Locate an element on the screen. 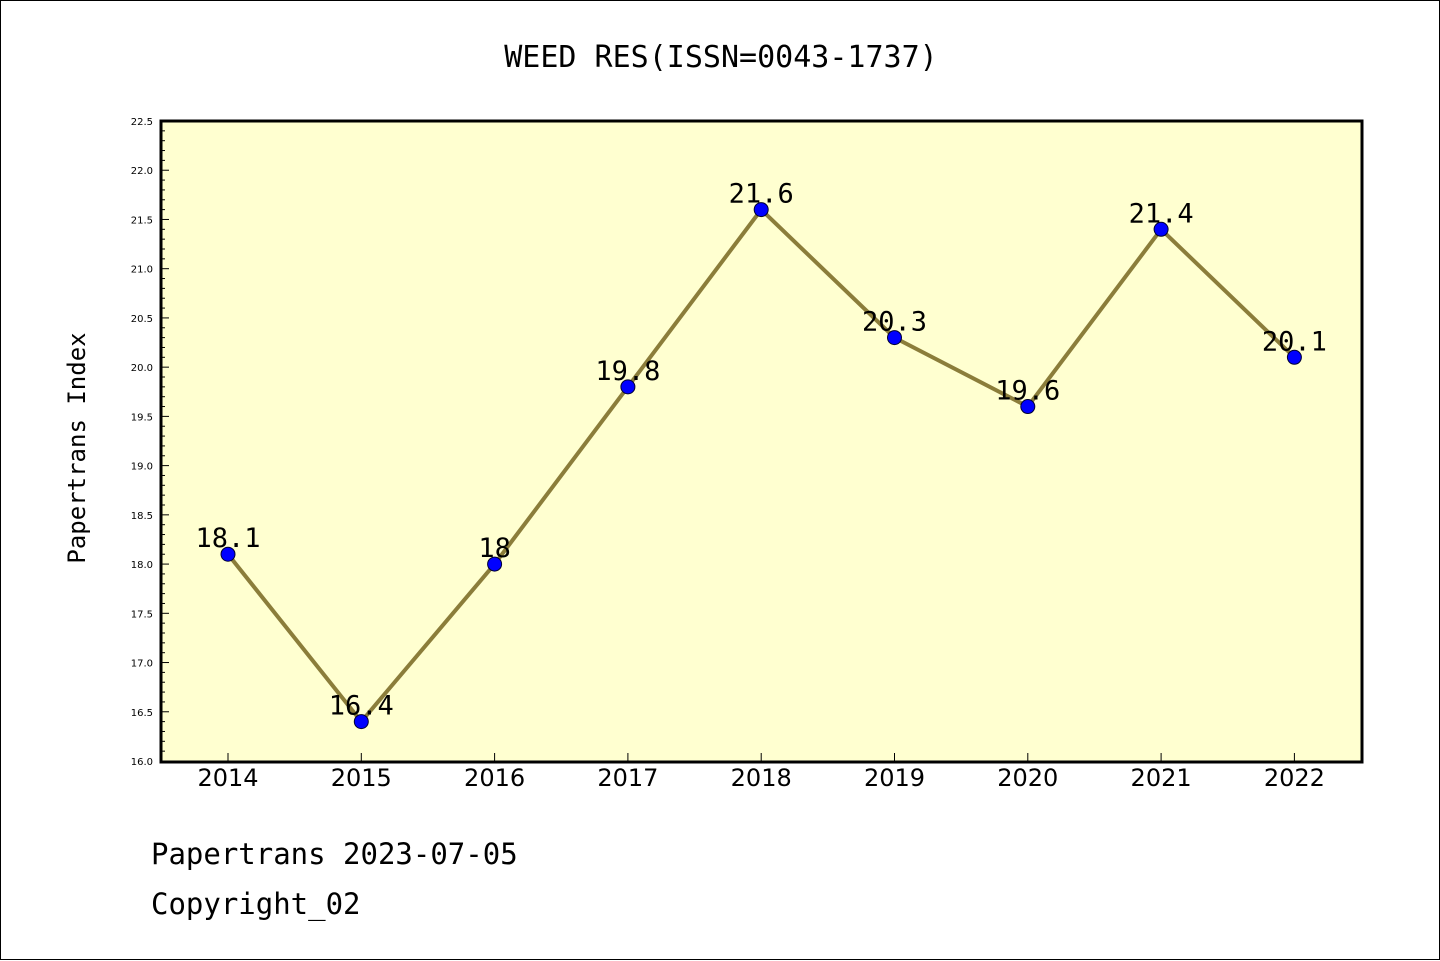 Image resolution: width=1440 pixels, height=961 pixels. data-label: 20.3 is located at coordinates (894, 322).